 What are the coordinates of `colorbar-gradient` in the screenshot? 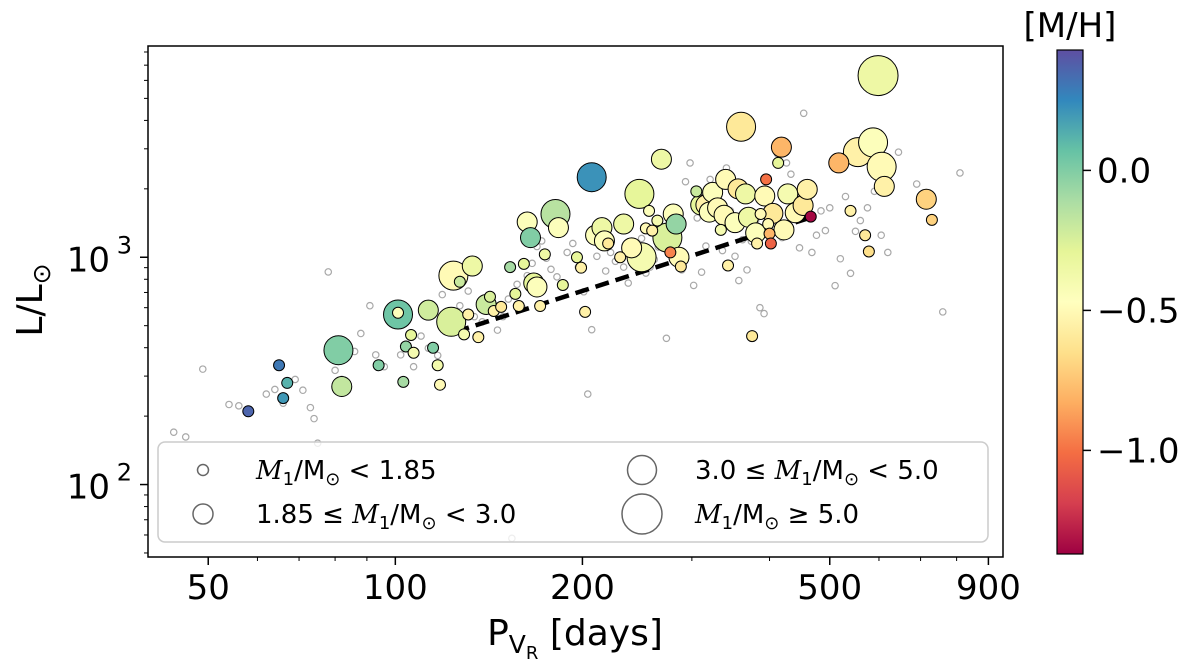 It's located at (1070, 302).